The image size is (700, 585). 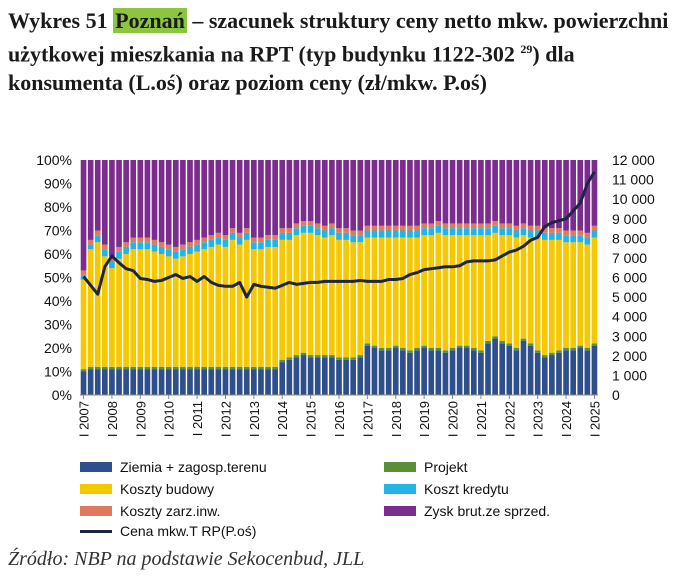 I want to click on y-left-tick-label: 60%, so click(x=58, y=254).